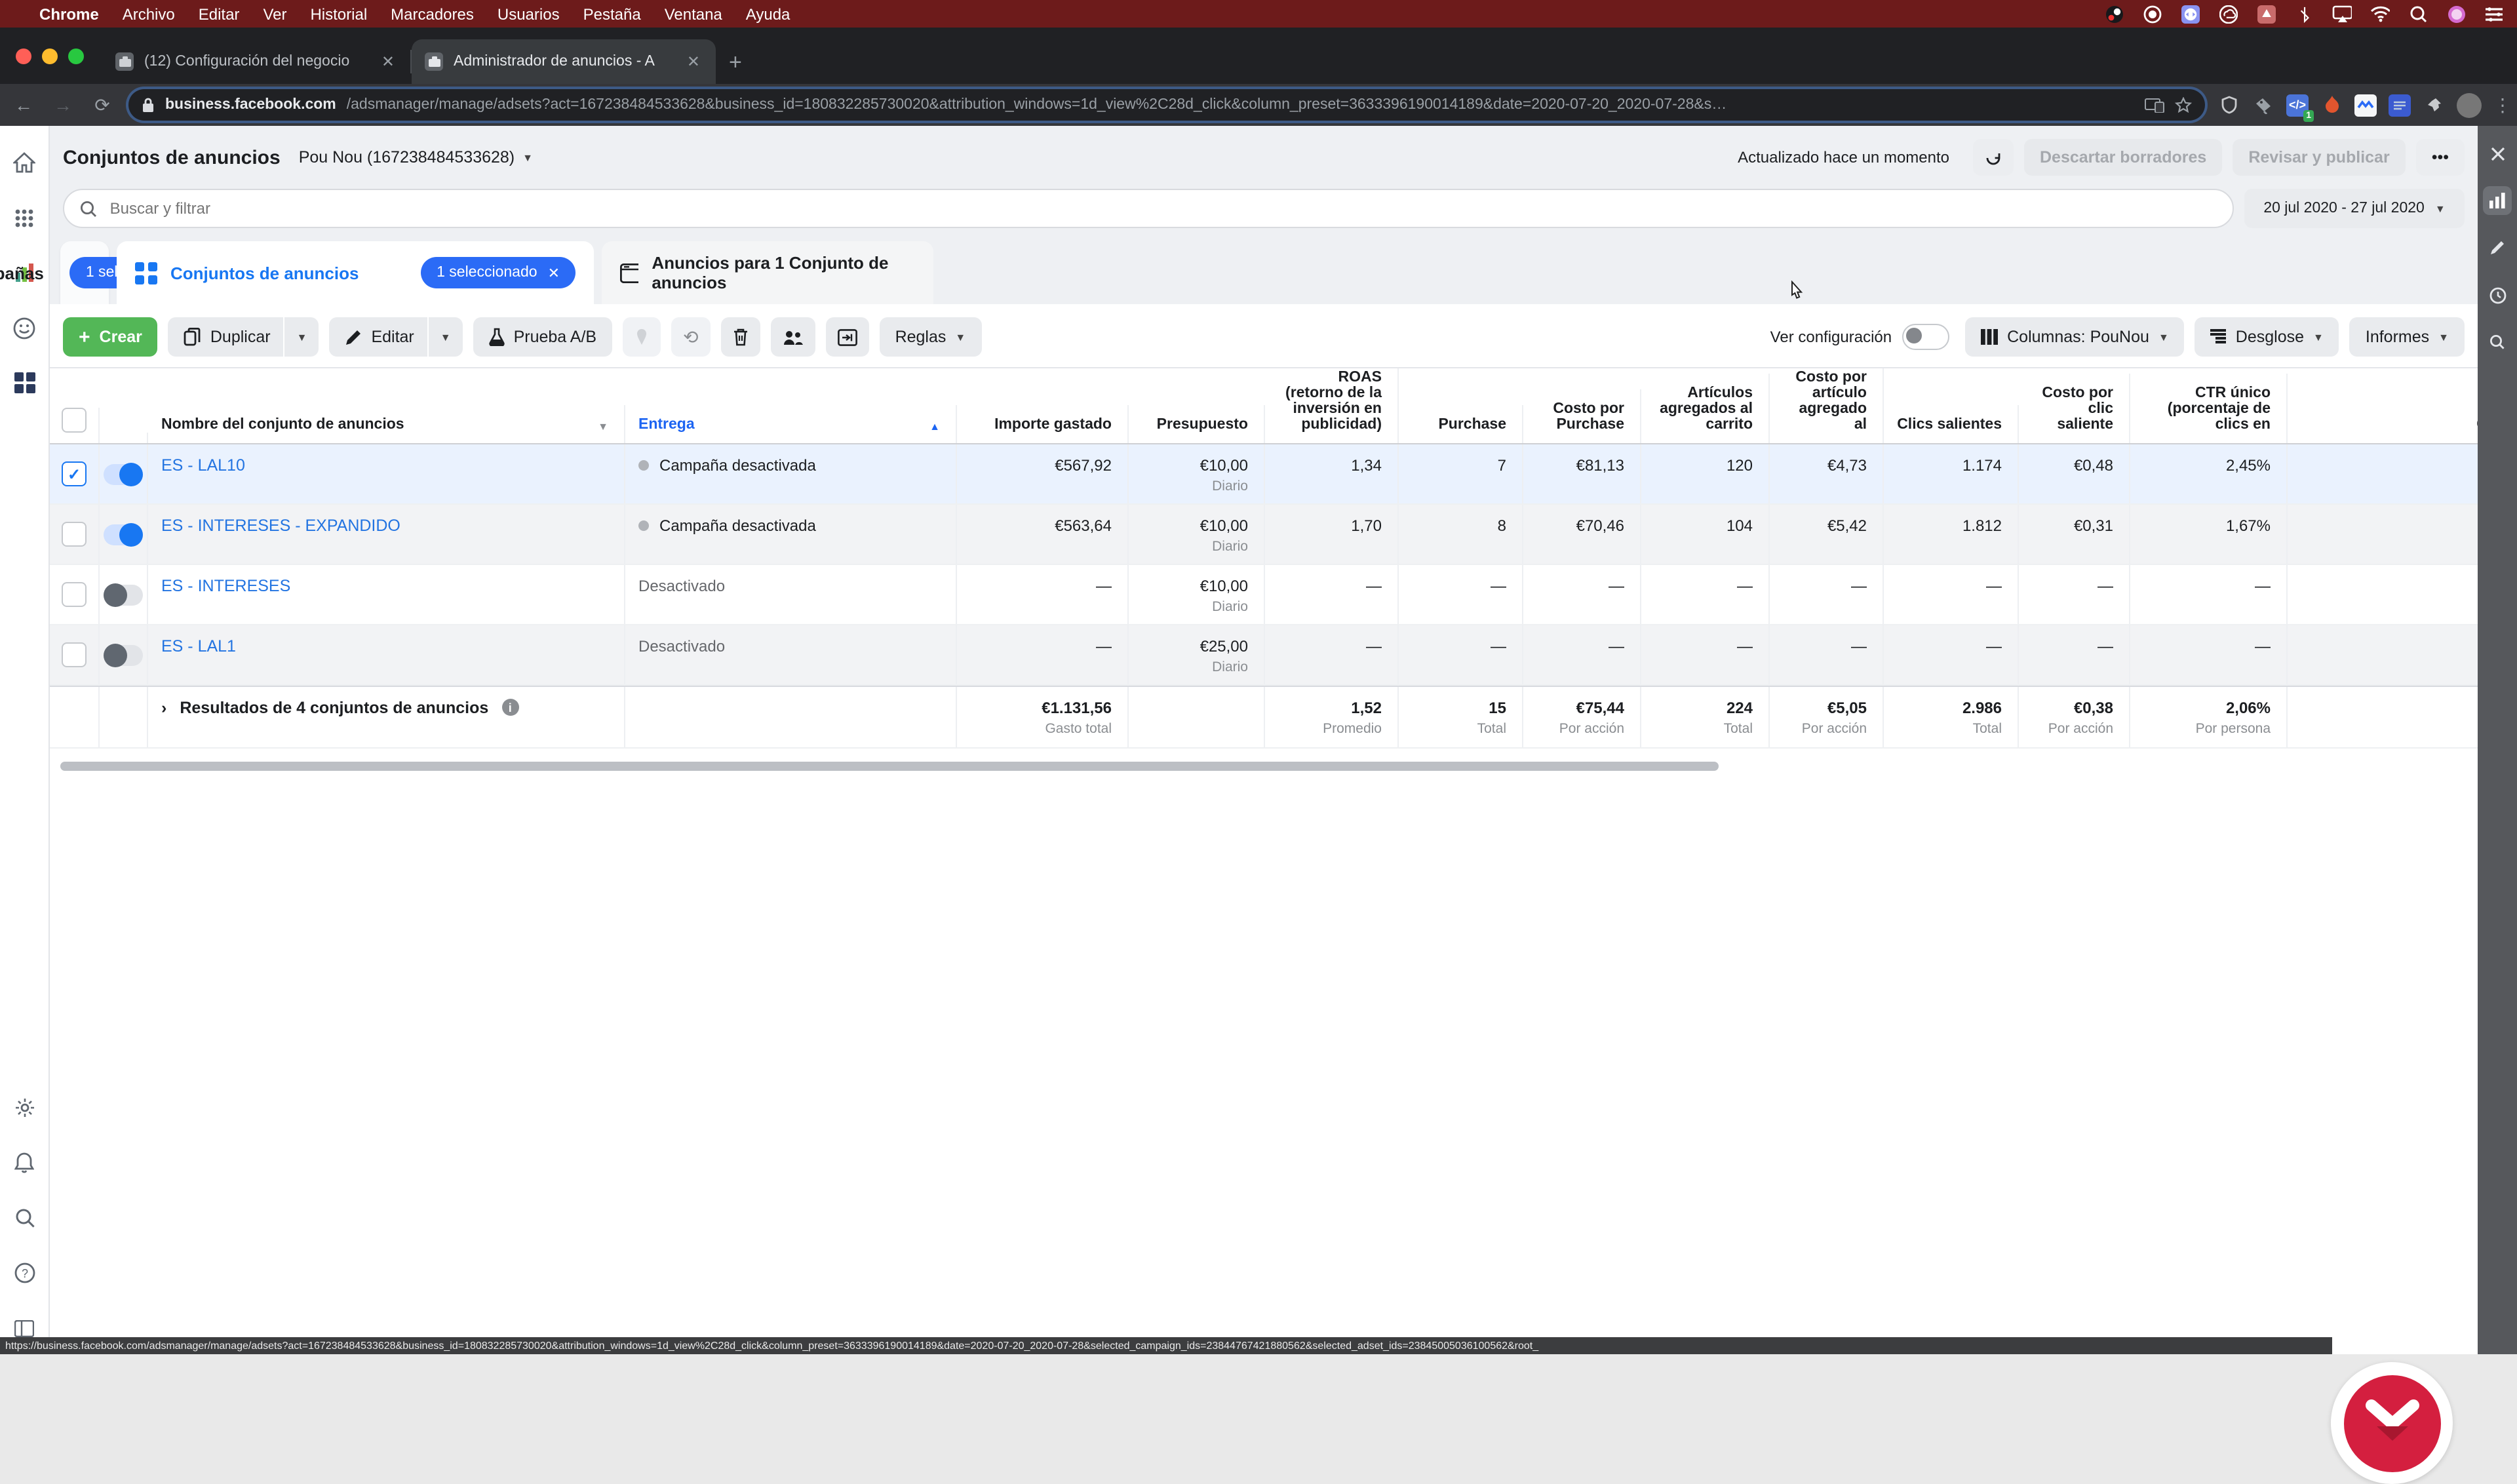 This screenshot has width=2517, height=1484. Describe the element at coordinates (433, 14) in the screenshot. I see `menu-marcadores: Marcadores` at that location.